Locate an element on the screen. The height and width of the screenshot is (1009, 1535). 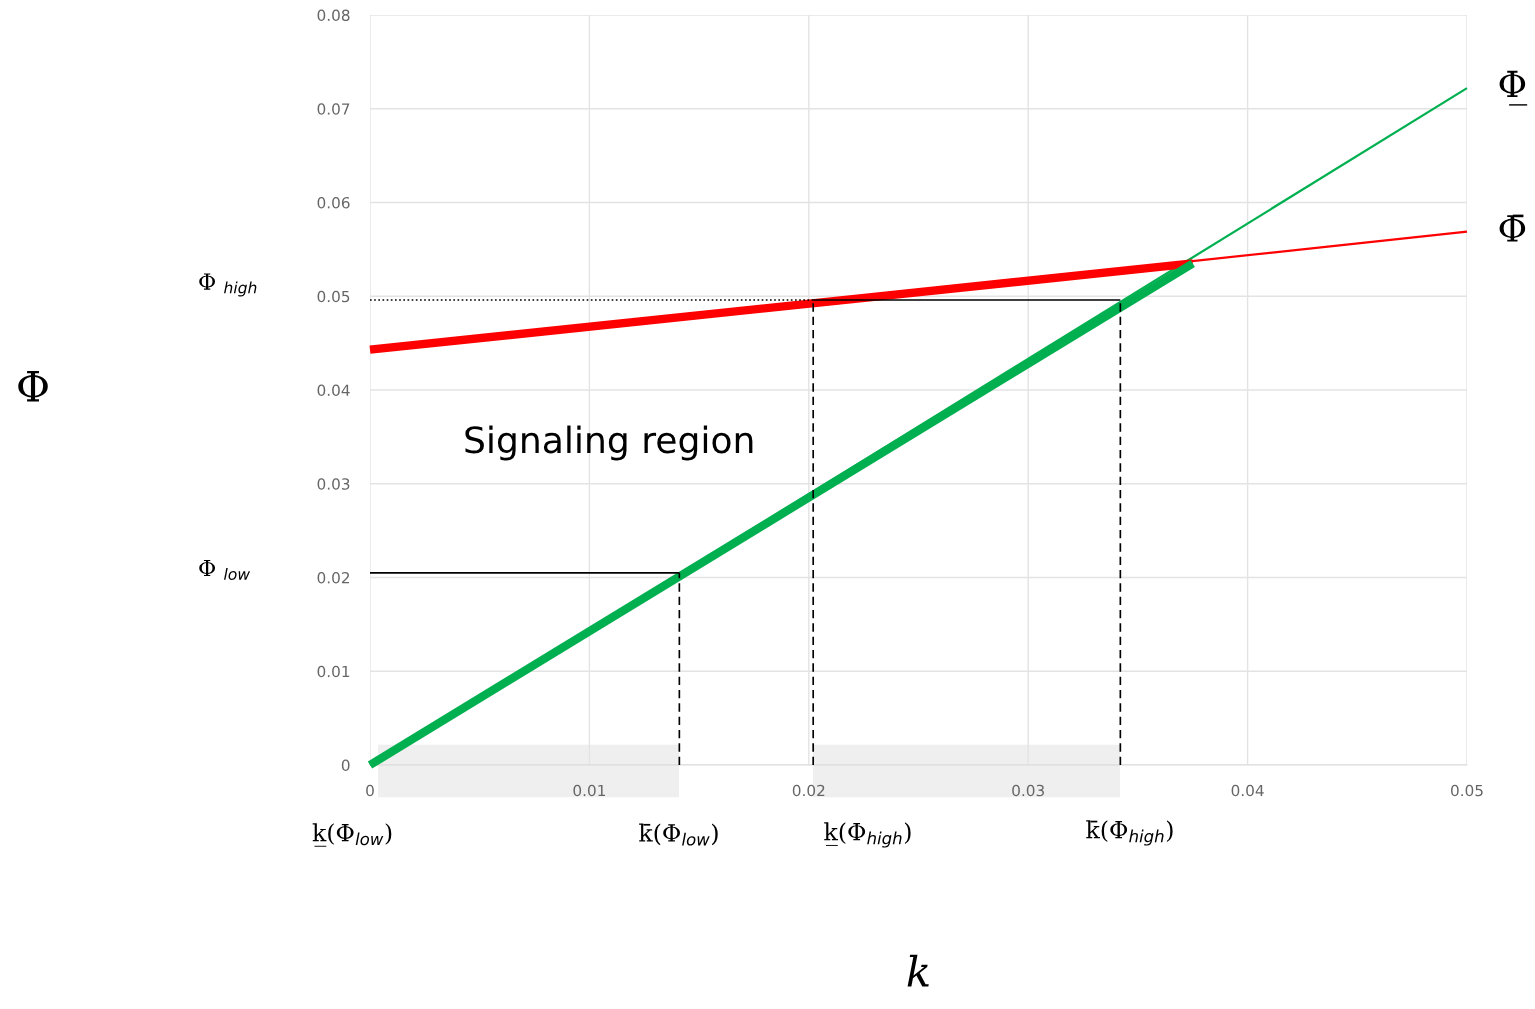
y-tick-label: 0.01 is located at coordinates (333, 671).